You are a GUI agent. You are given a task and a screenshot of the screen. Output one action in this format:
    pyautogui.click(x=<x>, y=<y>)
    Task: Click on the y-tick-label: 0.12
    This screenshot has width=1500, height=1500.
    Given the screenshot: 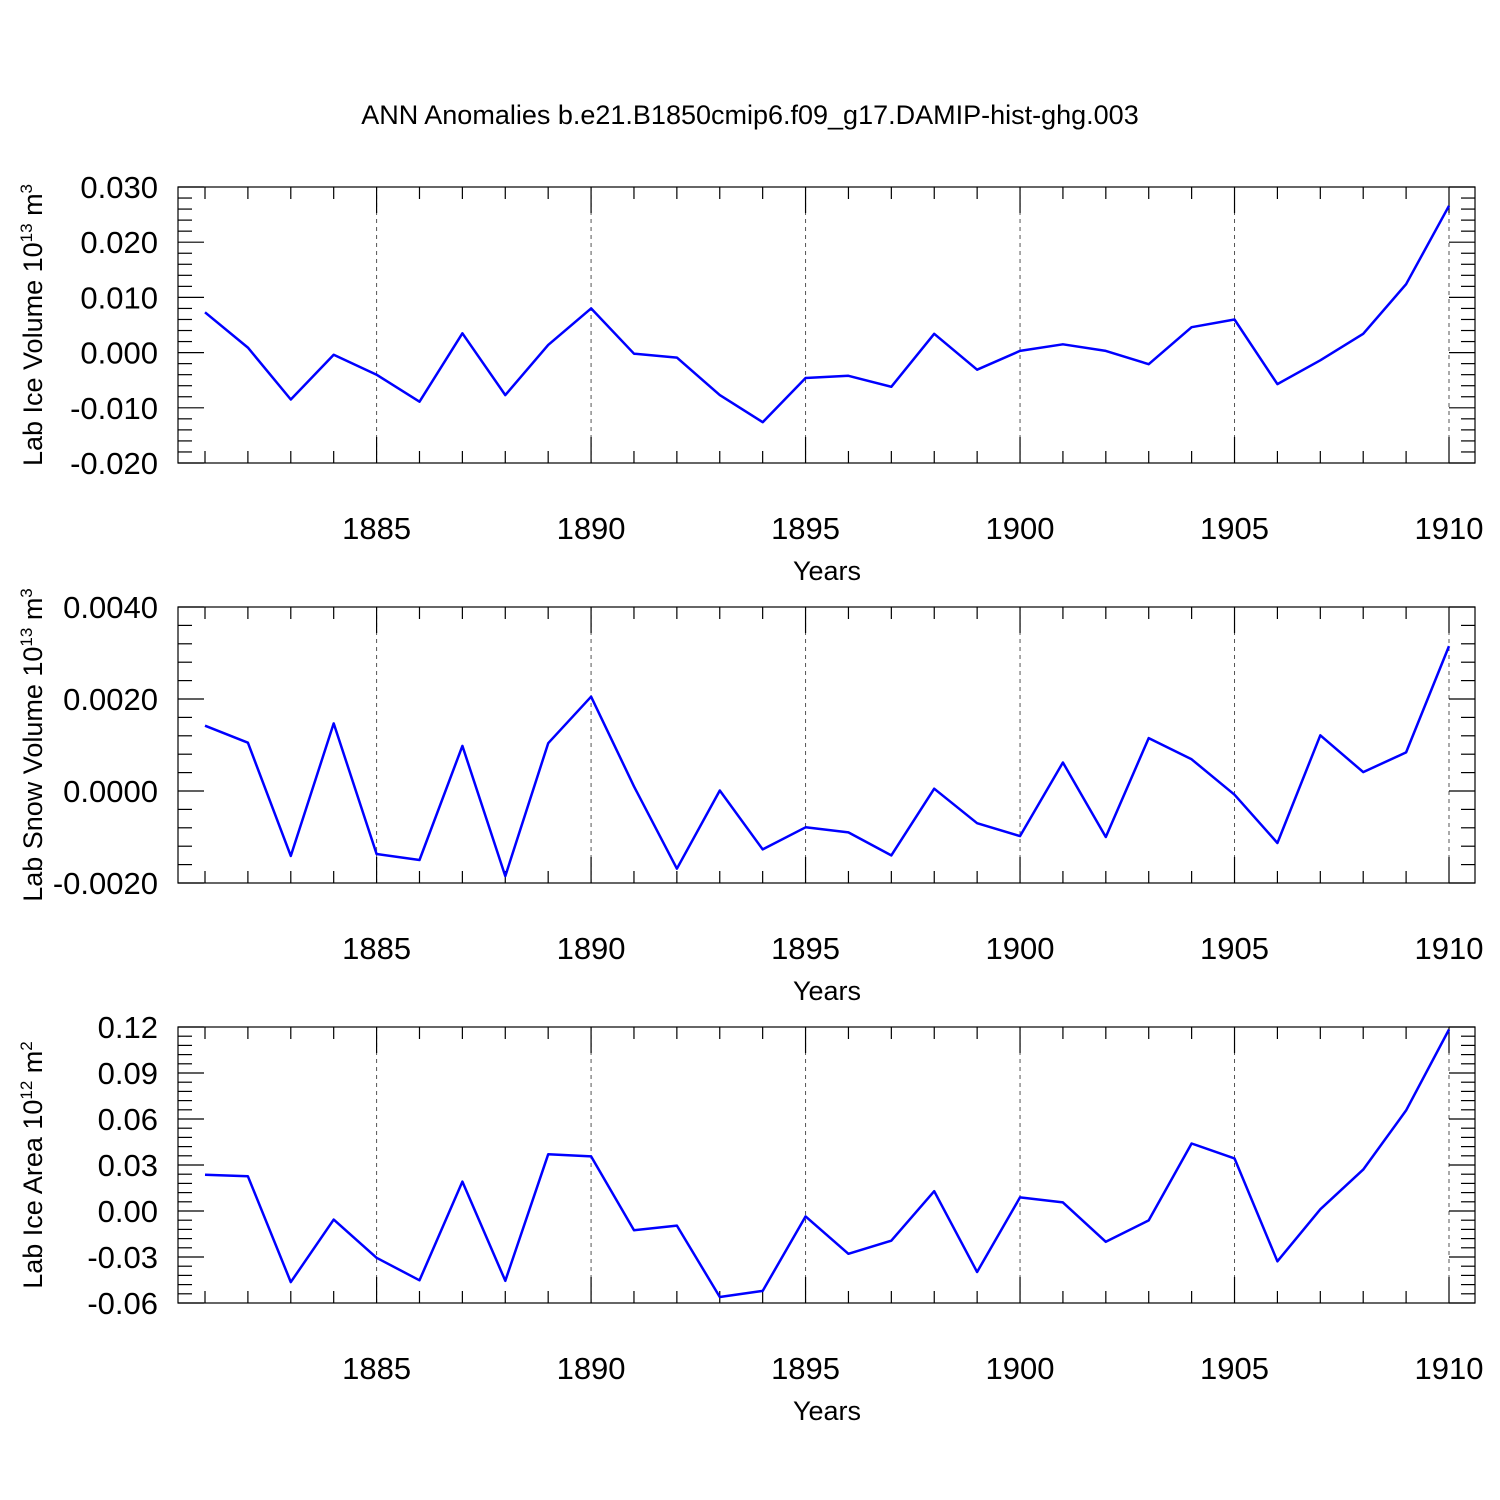 What is the action you would take?
    pyautogui.click(x=128, y=1027)
    